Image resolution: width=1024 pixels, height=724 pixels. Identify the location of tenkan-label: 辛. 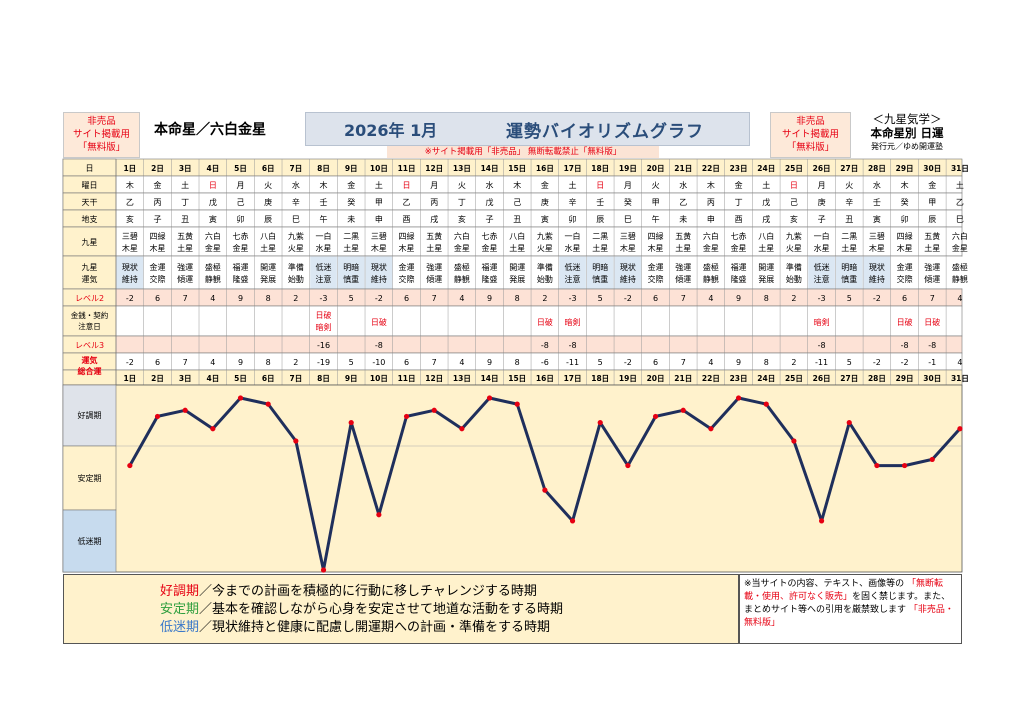
(296, 202).